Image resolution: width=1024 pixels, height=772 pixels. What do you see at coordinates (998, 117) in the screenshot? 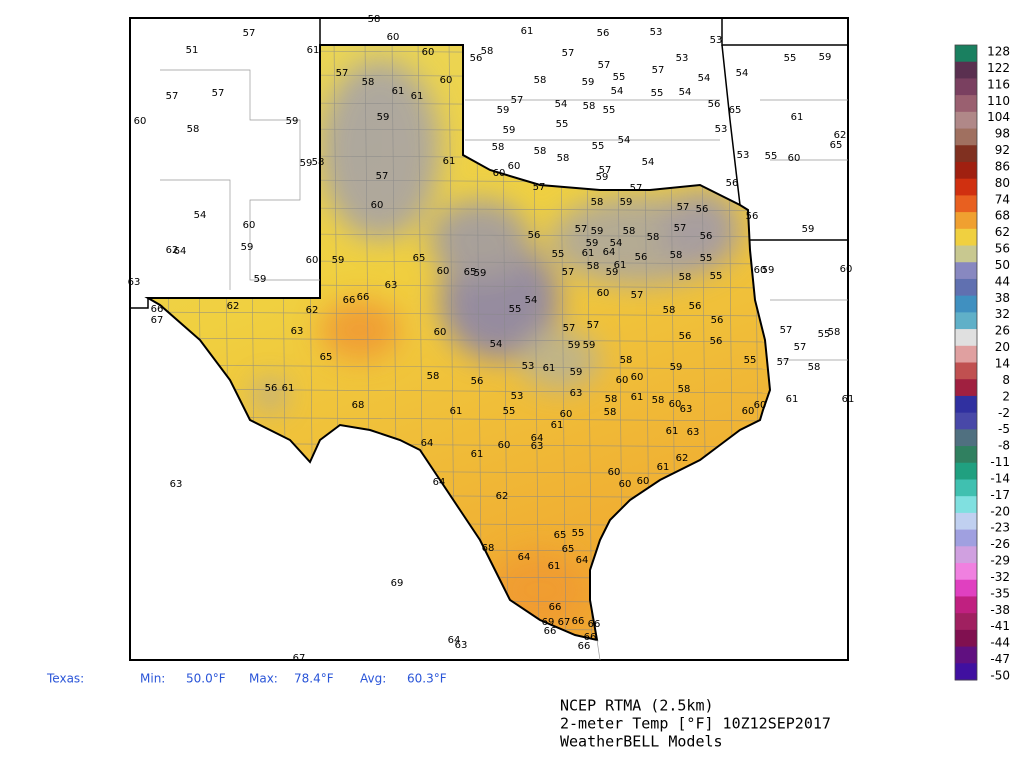
I see `colorbar-tick-label: 104` at bounding box center [998, 117].